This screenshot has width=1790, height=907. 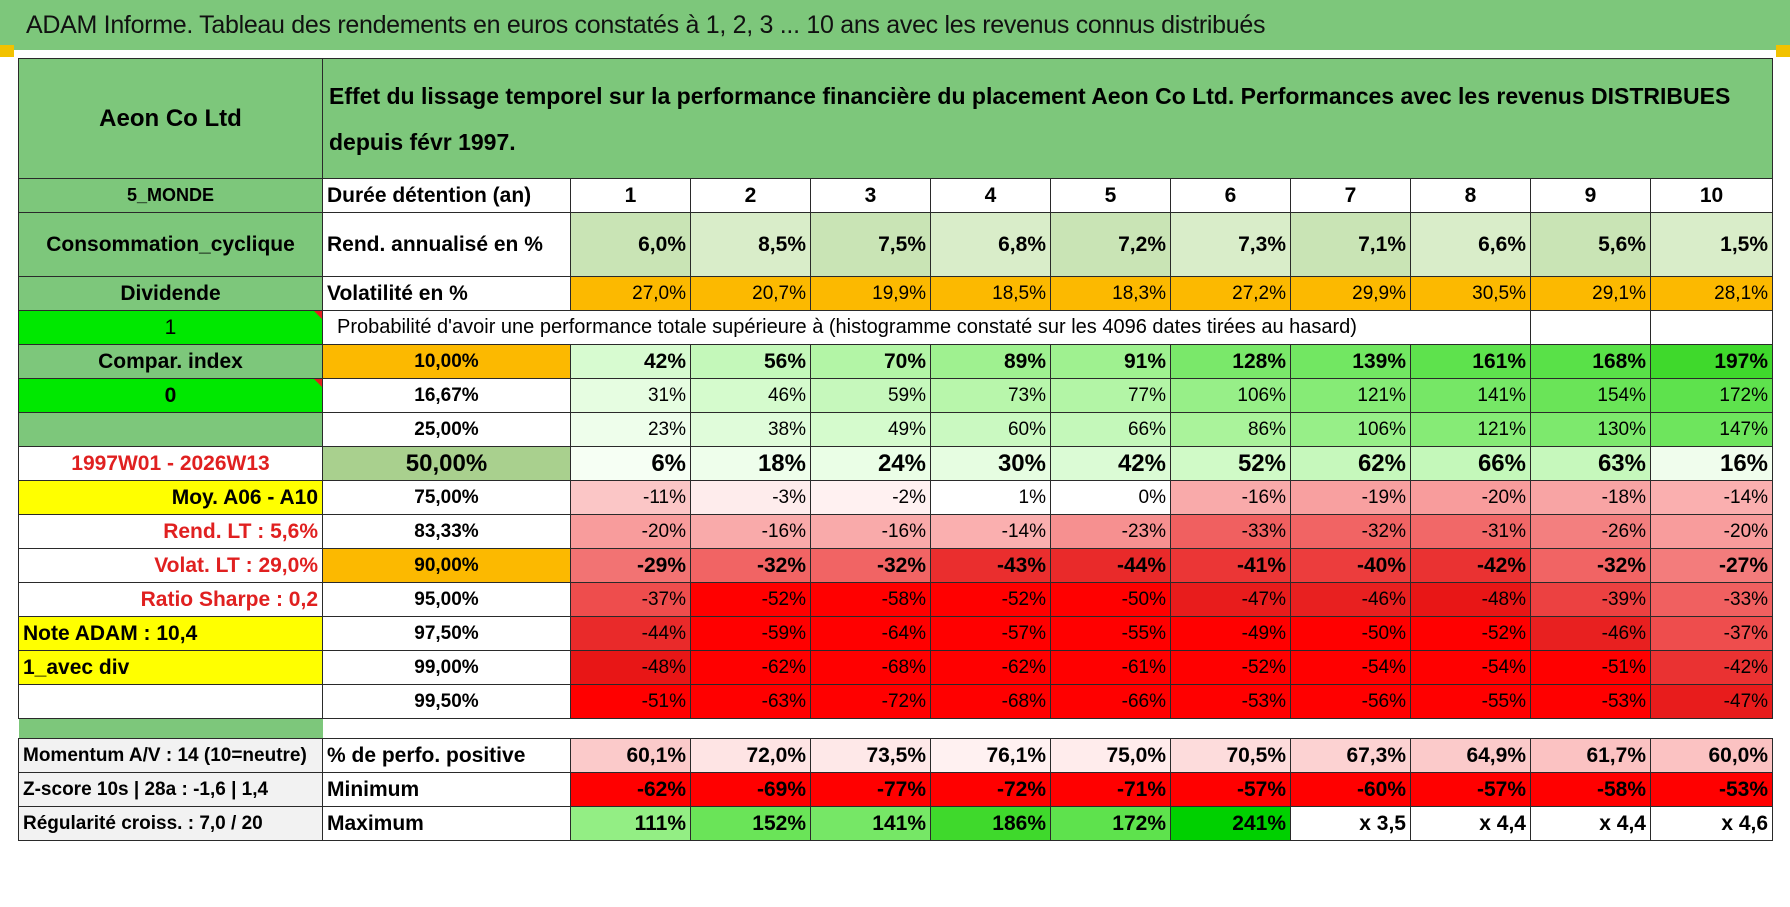 I want to click on return-cell: 7,5%, so click(x=870, y=244).